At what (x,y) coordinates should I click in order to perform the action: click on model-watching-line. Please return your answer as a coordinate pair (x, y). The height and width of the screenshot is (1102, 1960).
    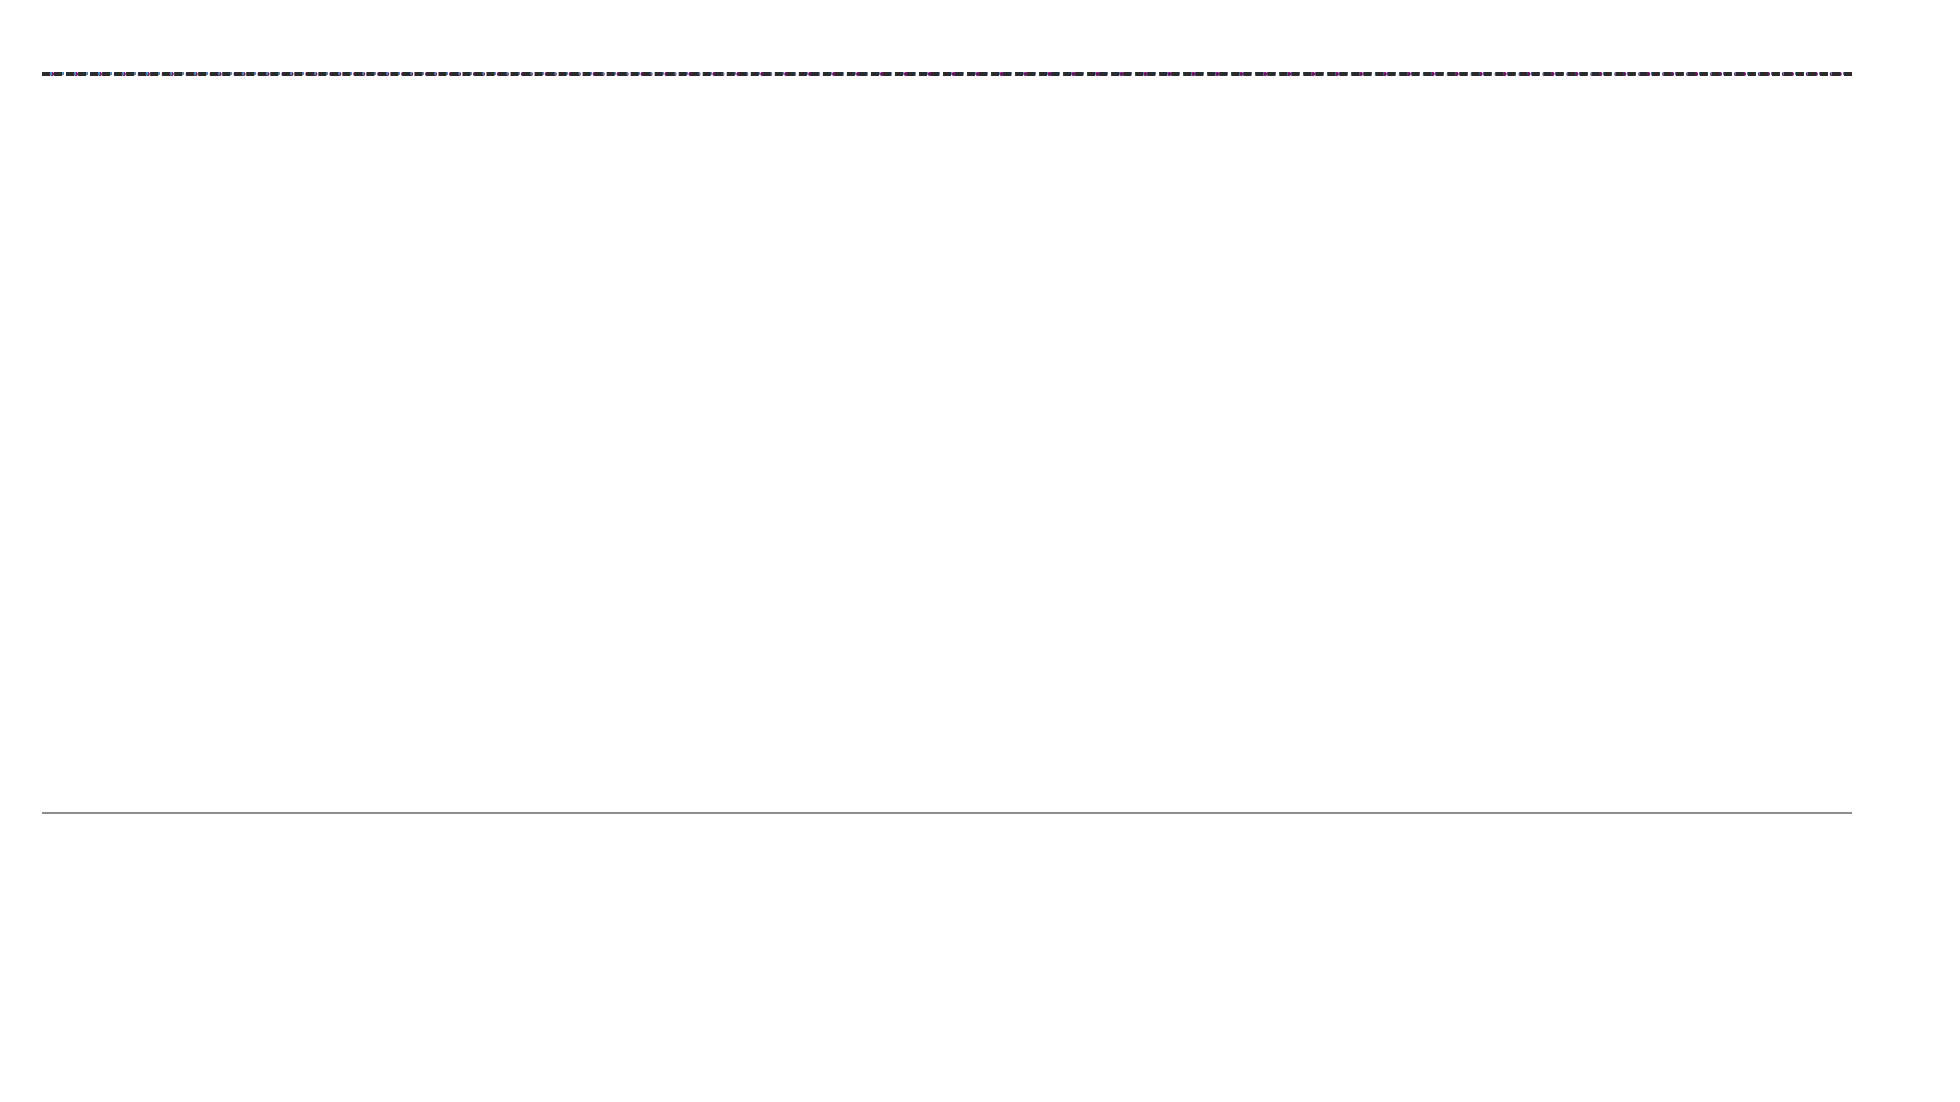
    Looking at the image, I should click on (947, 74).